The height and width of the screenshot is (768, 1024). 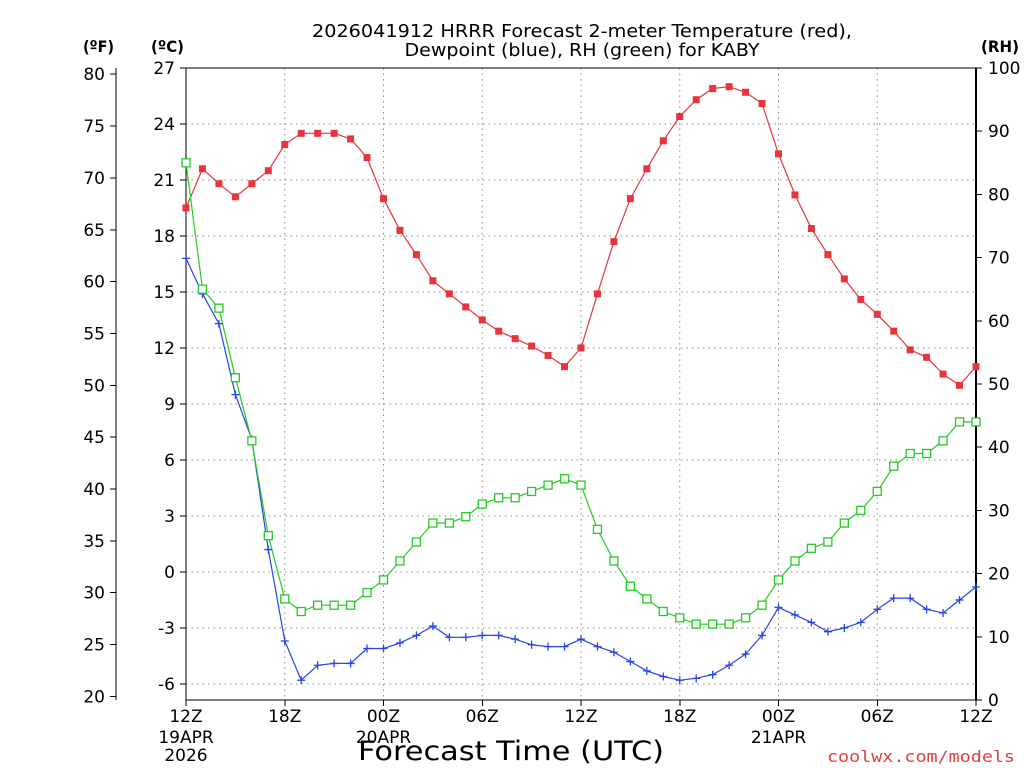 What do you see at coordinates (169, 461) in the screenshot?
I see `celsius-tick-label: 6` at bounding box center [169, 461].